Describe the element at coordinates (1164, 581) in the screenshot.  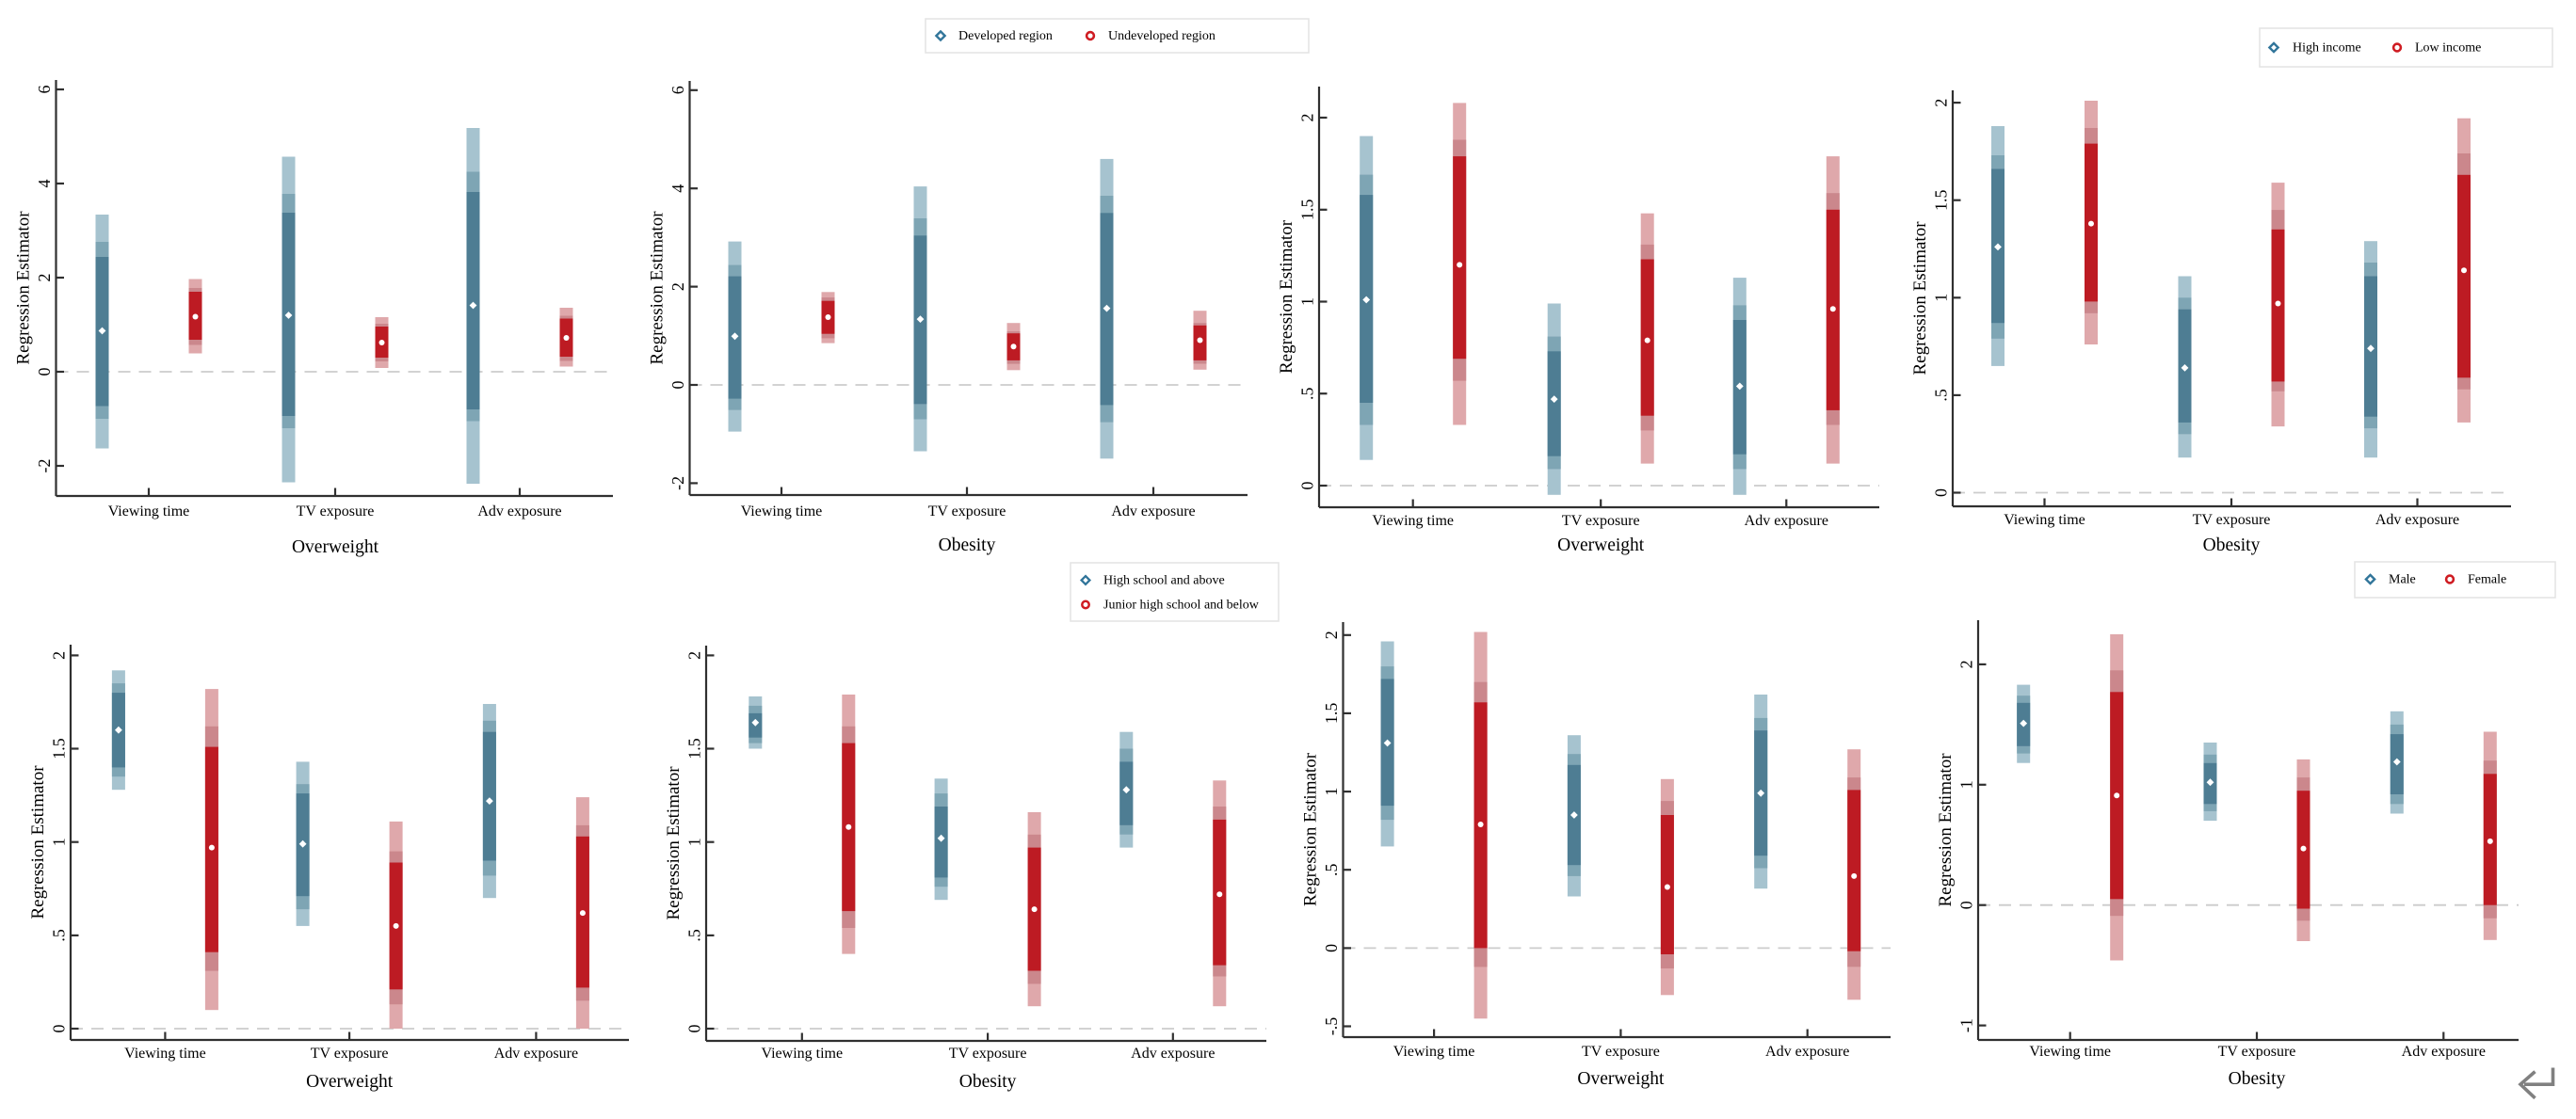
I see `svg-text: High school and above` at that location.